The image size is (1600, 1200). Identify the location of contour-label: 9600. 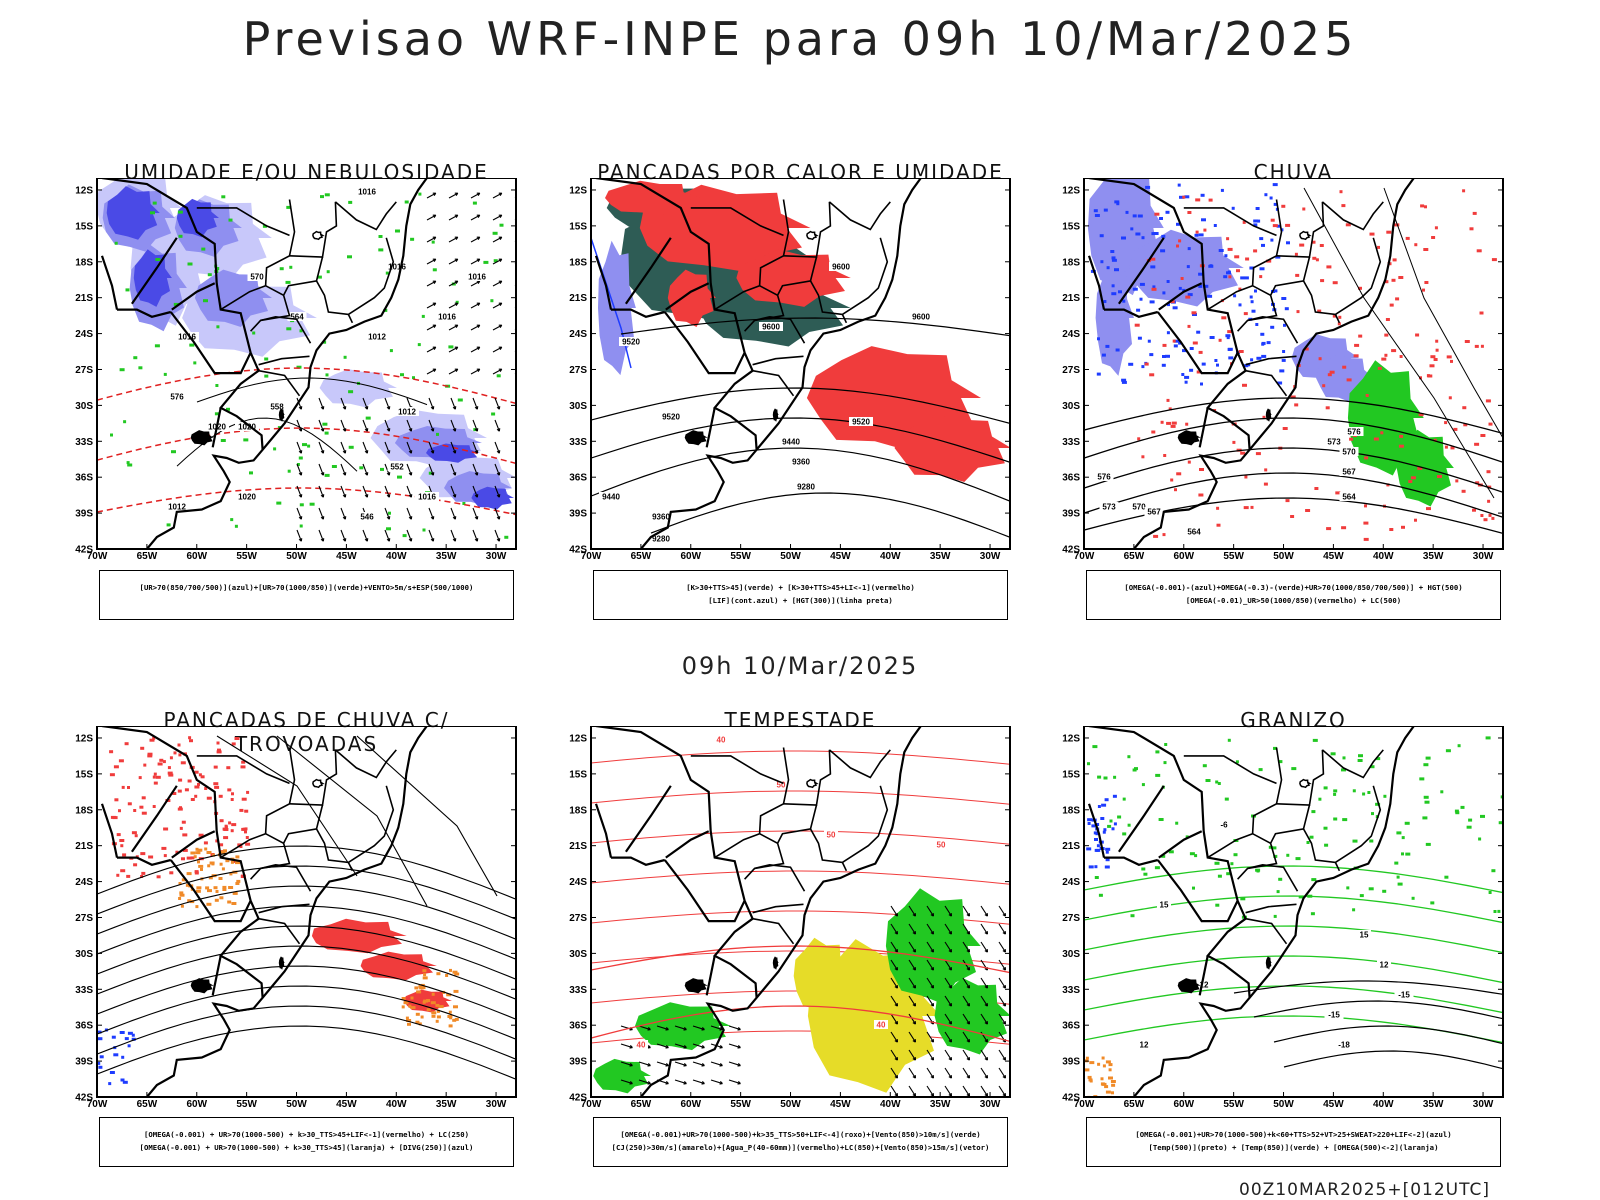
(921, 317).